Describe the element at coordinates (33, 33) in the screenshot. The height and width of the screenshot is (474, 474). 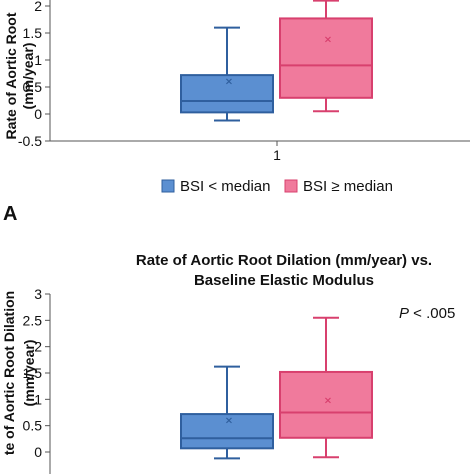
I see `panel-a-y-tick-label: 1.5` at that location.